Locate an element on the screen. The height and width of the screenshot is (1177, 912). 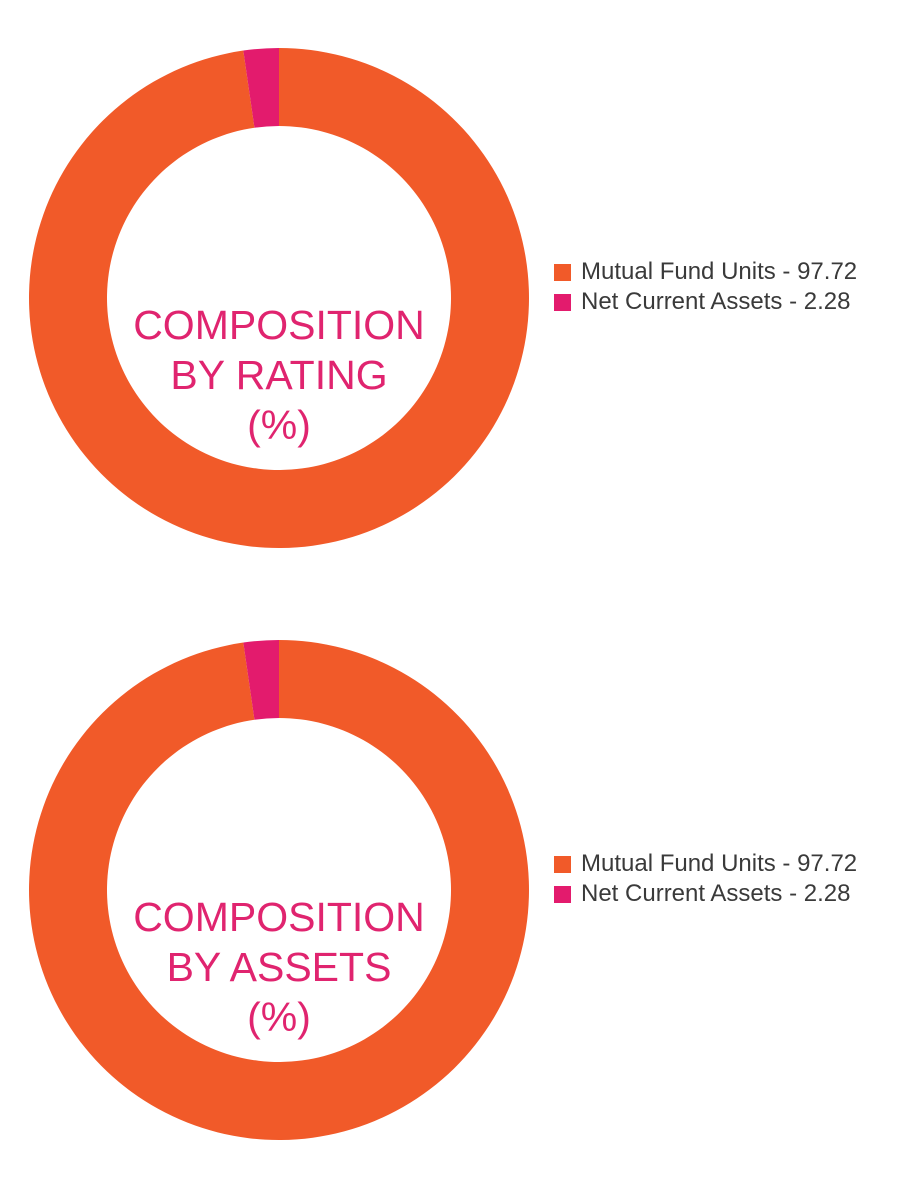
chart-title: COMPOSITION BY ASSETS (%) is located at coordinates (279, 967).